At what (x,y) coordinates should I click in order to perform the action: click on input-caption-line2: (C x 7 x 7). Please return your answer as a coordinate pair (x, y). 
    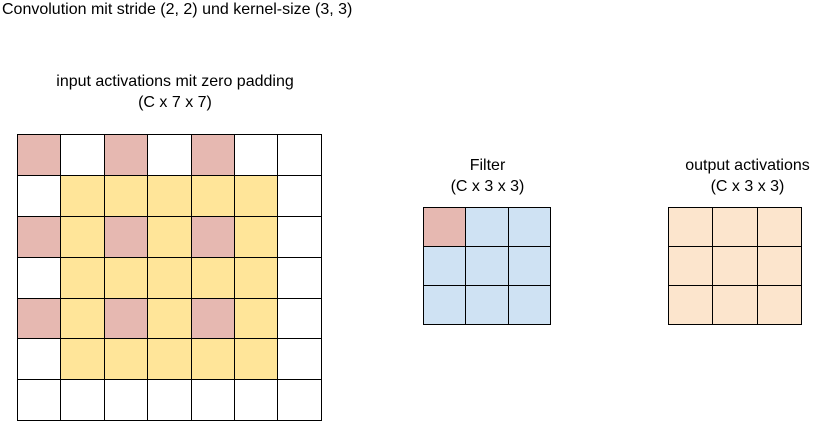
    Looking at the image, I should click on (175, 102).